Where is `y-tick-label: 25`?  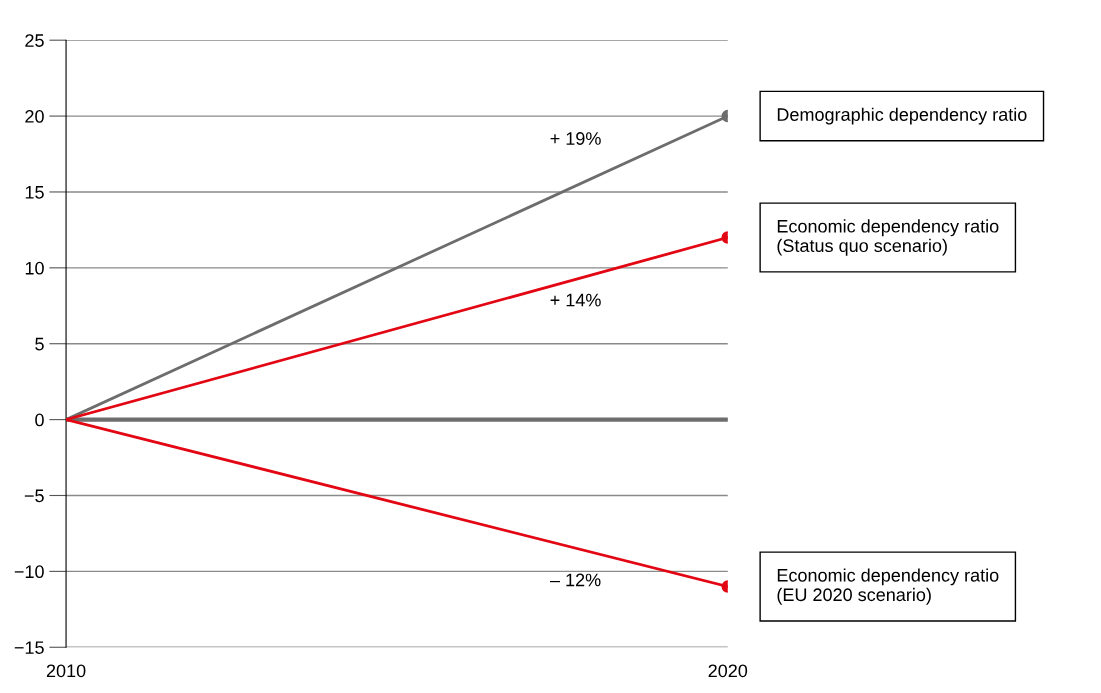
y-tick-label: 25 is located at coordinates (34, 40).